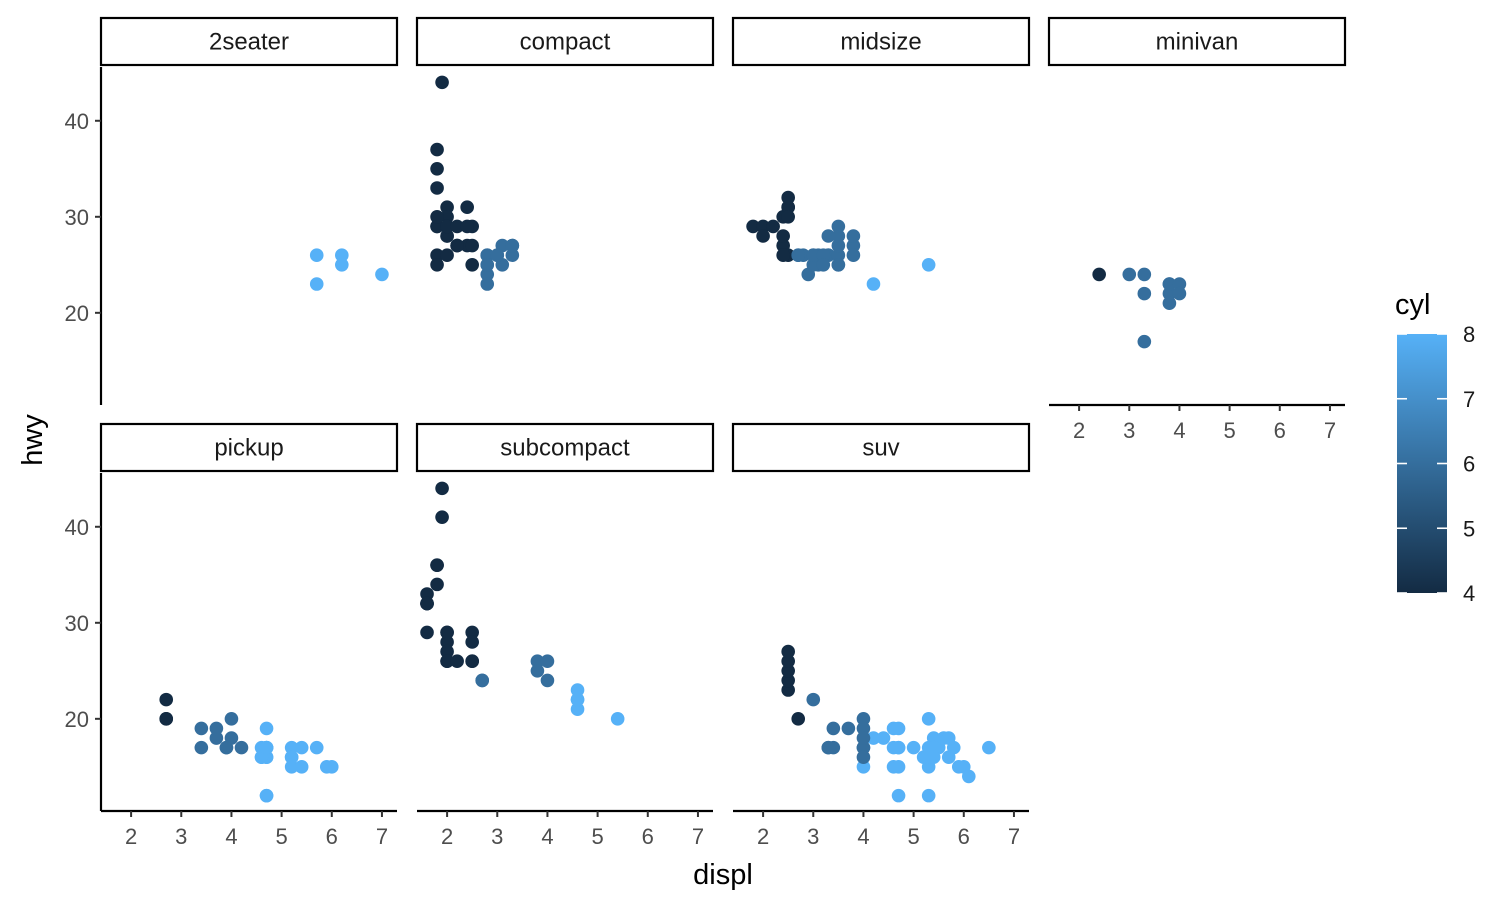  I want to click on facet-panel-subcompact: subcompact 2 3 4 5 6 7, so click(565, 635).